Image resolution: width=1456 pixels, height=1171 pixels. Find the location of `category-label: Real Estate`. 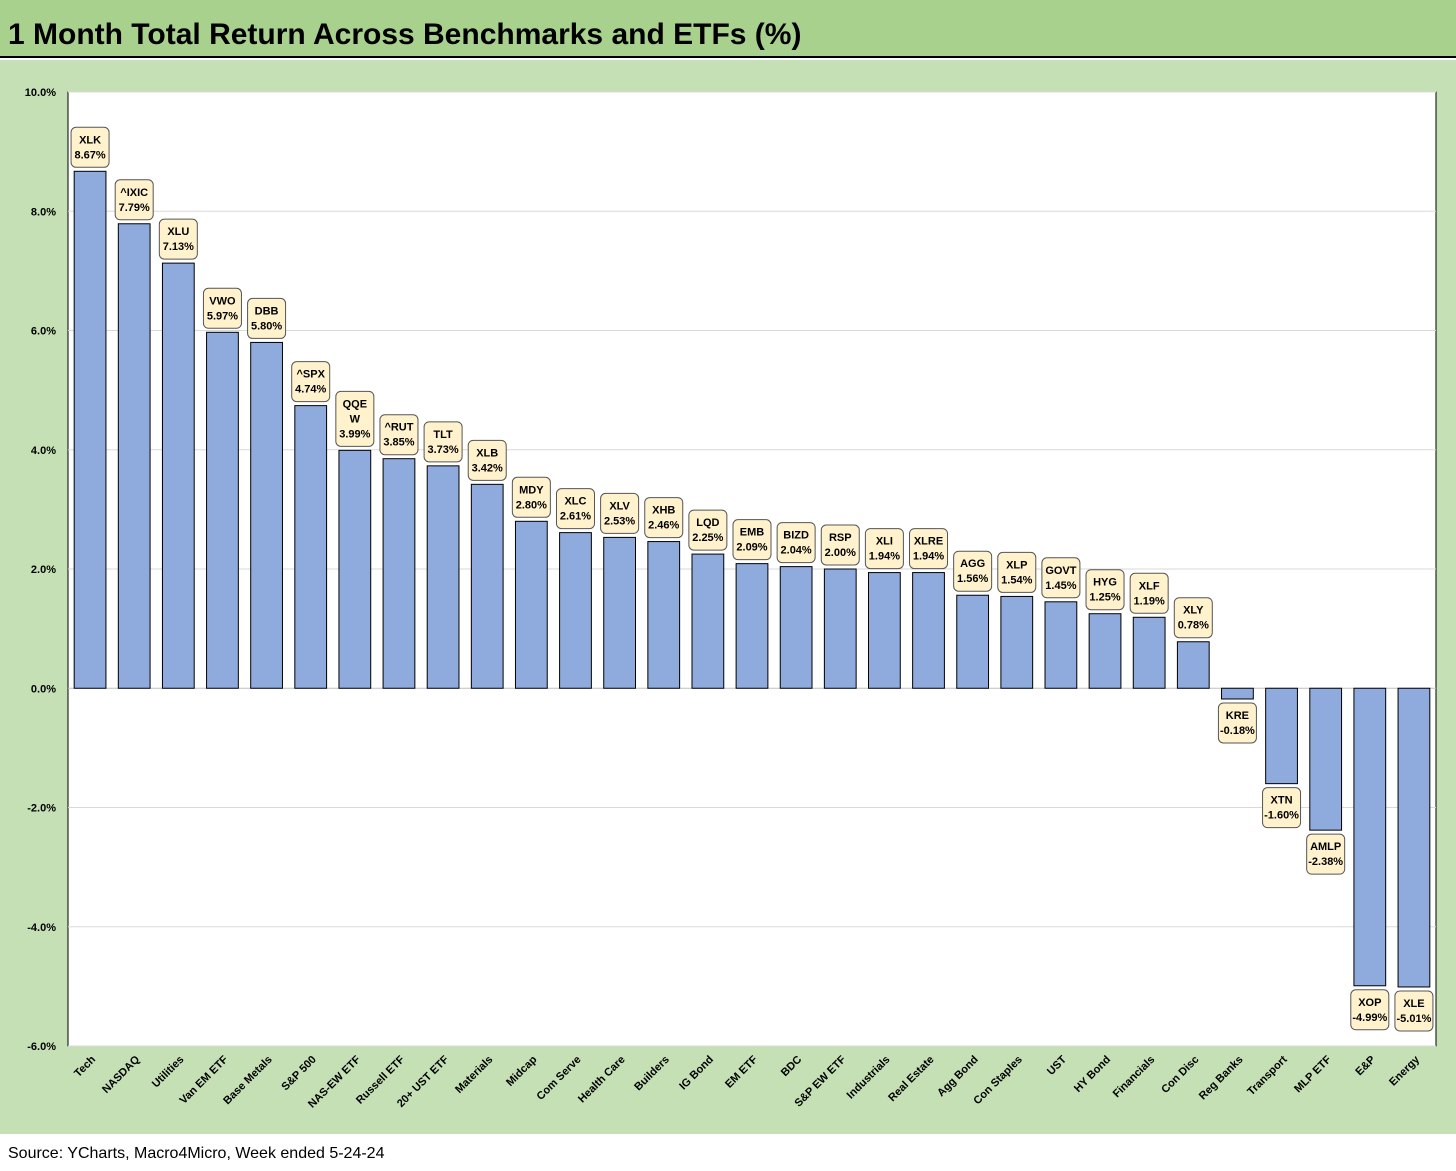

category-label: Real Estate is located at coordinates (911, 1079).